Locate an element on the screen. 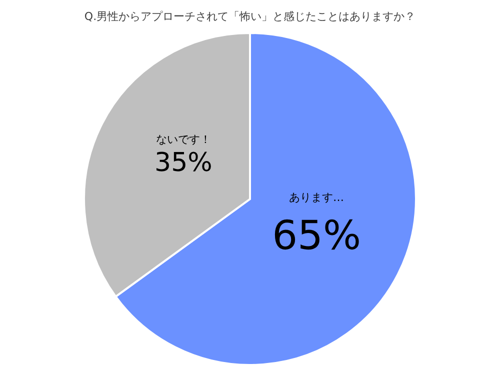 The height and width of the screenshot is (383, 500). chart-title: Q.男性からアプローチされて「怖い」と感じたことはありますか？ is located at coordinates (250, 16).